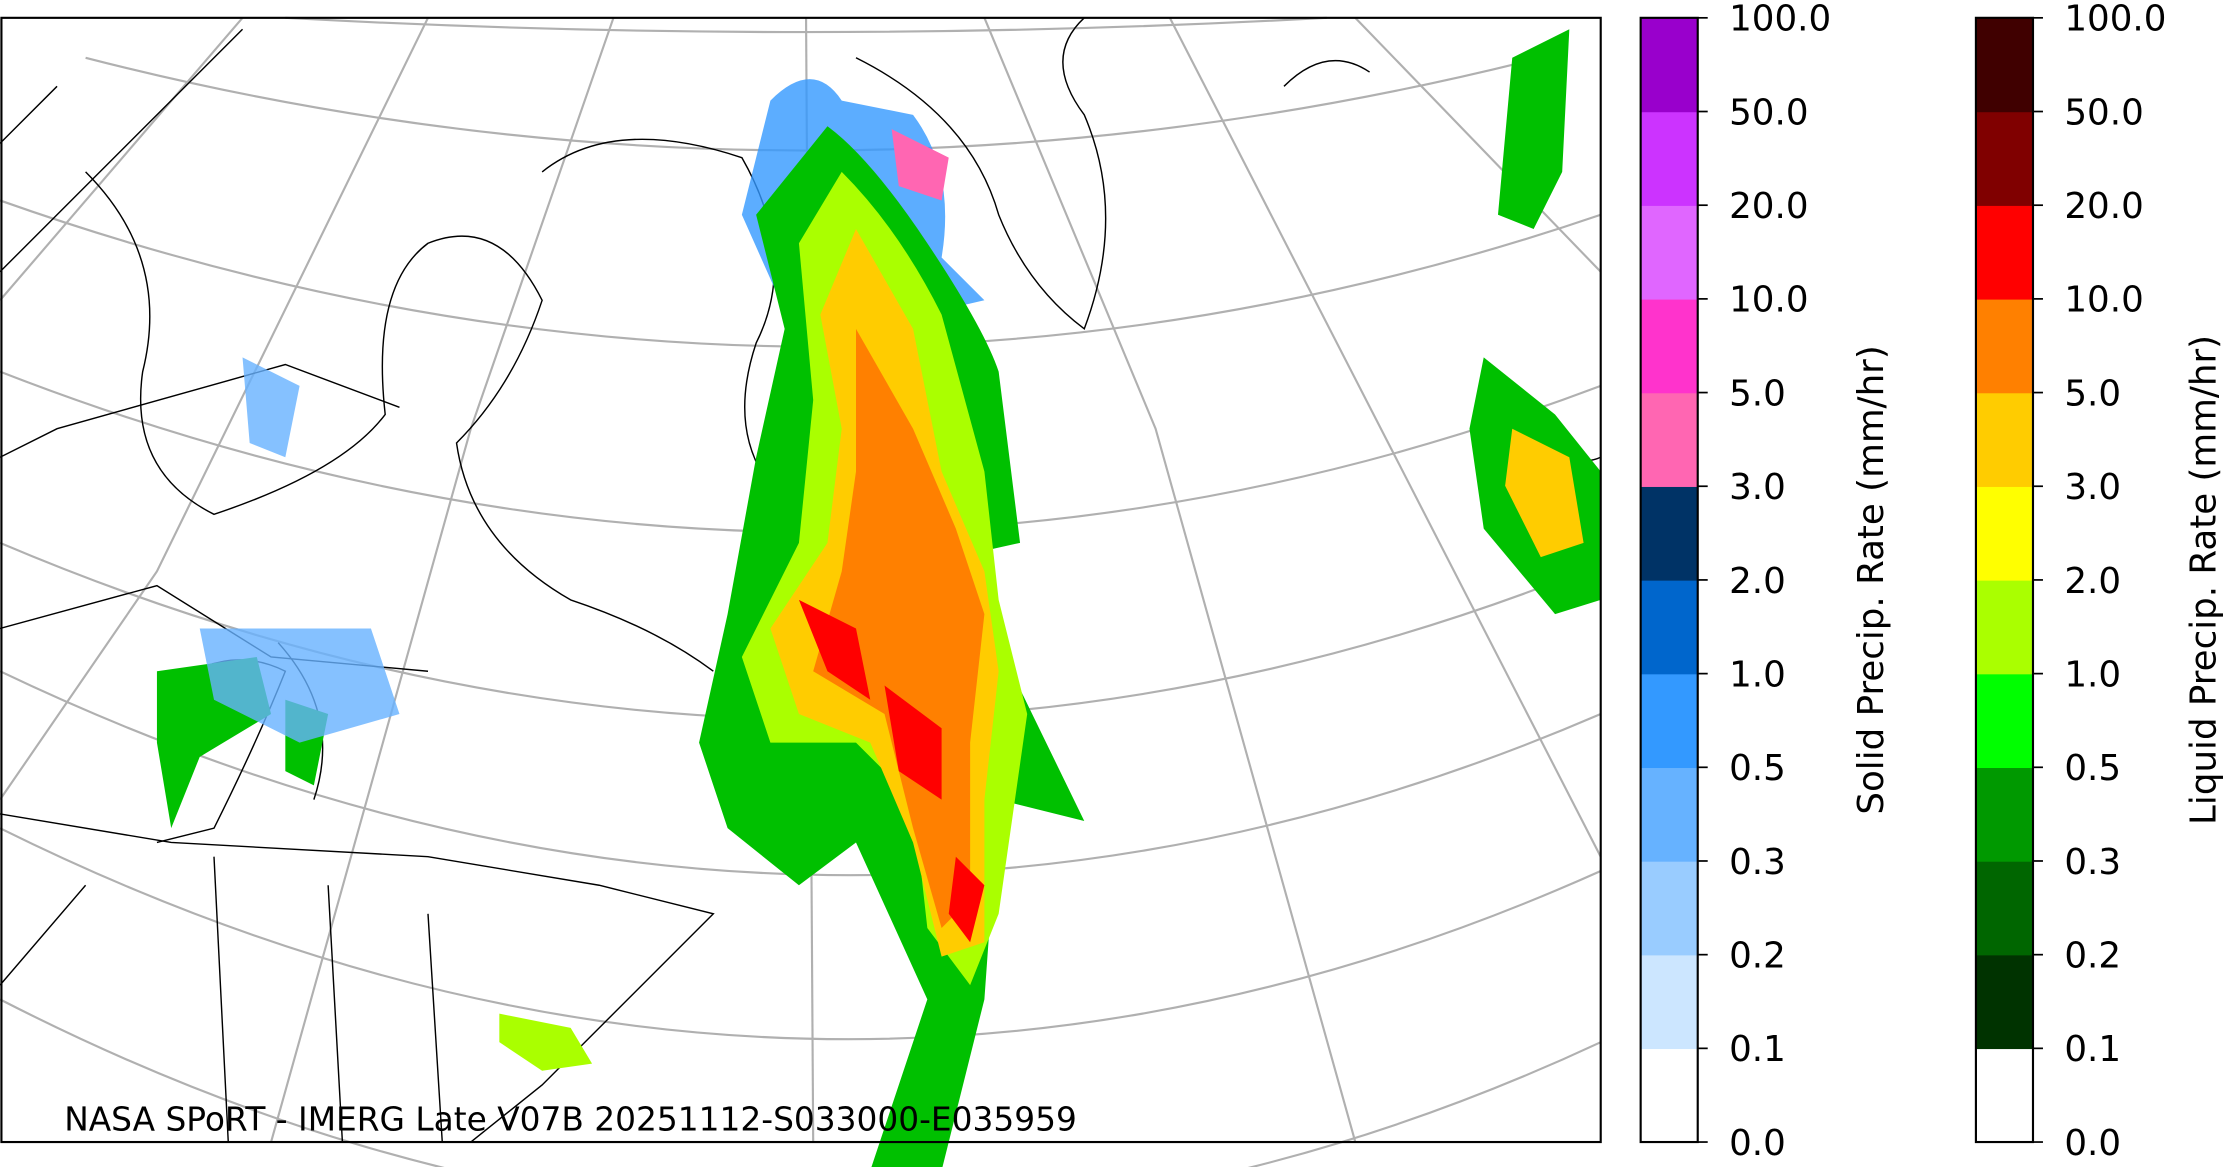 The height and width of the screenshot is (1167, 2237). I want to click on colorbar-label: Solid Precip. Rate (mm/hr), so click(1871, 579).